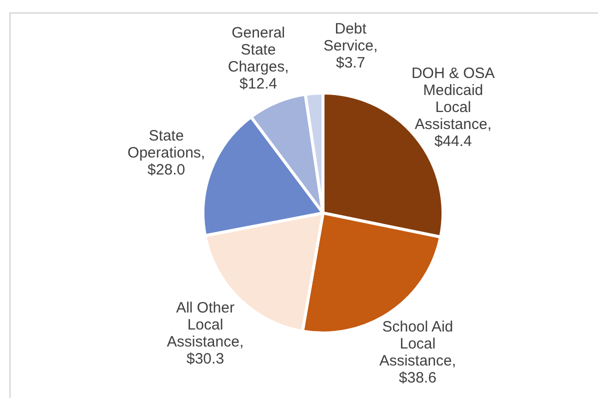  I want to click on slice-label: General State Charges, $12.4, so click(258, 58).